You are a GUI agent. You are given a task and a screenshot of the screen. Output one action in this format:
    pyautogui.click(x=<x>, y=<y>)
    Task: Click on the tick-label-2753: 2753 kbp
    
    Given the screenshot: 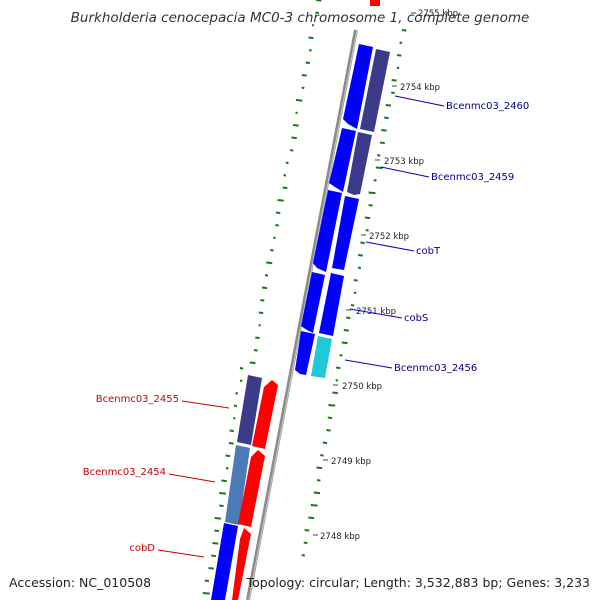 What is the action you would take?
    pyautogui.click(x=404, y=162)
    